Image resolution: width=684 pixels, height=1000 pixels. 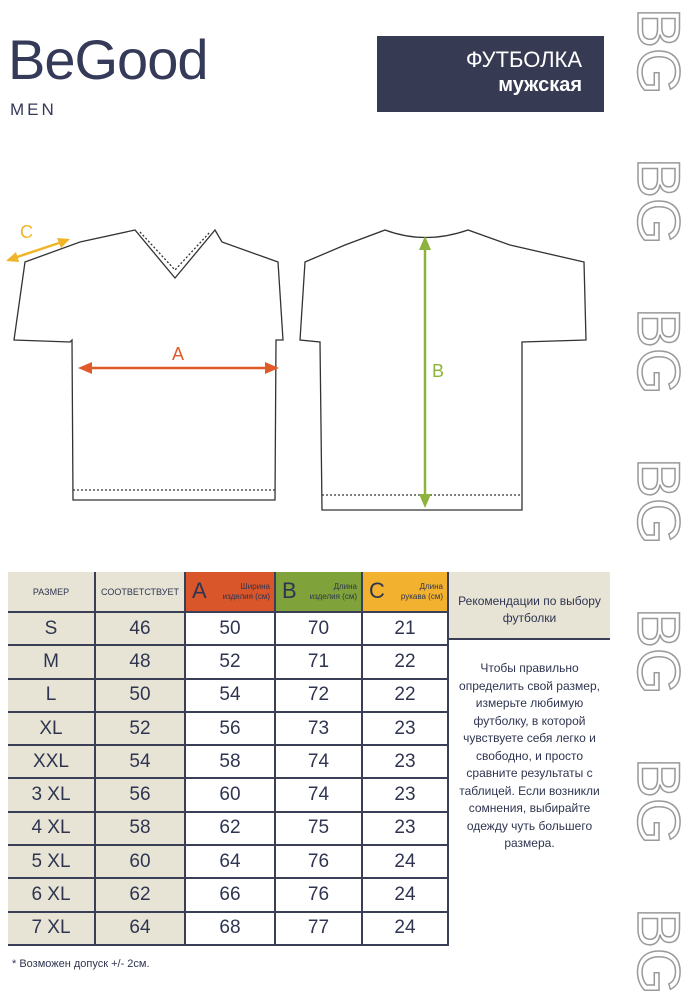 What do you see at coordinates (52, 928) in the screenshot?
I see `table-cell: 7 XL` at bounding box center [52, 928].